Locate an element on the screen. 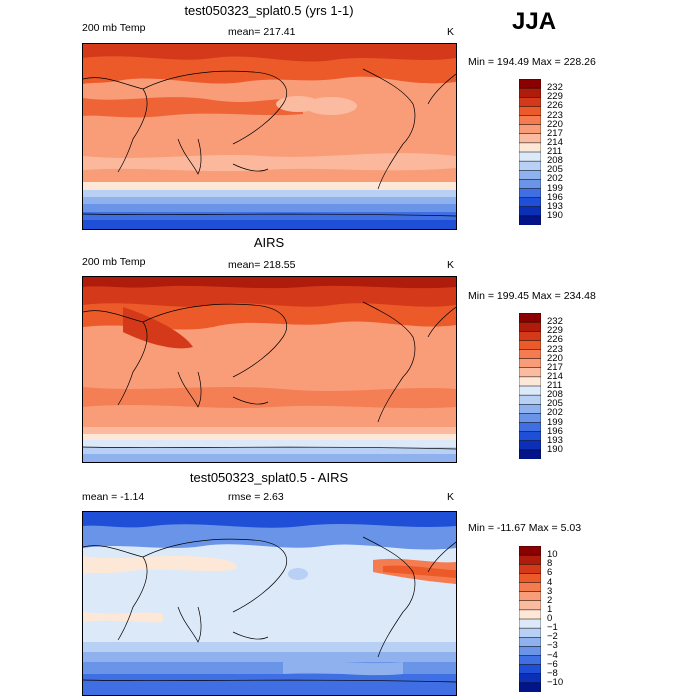  panel2-map is located at coordinates (269, 369).